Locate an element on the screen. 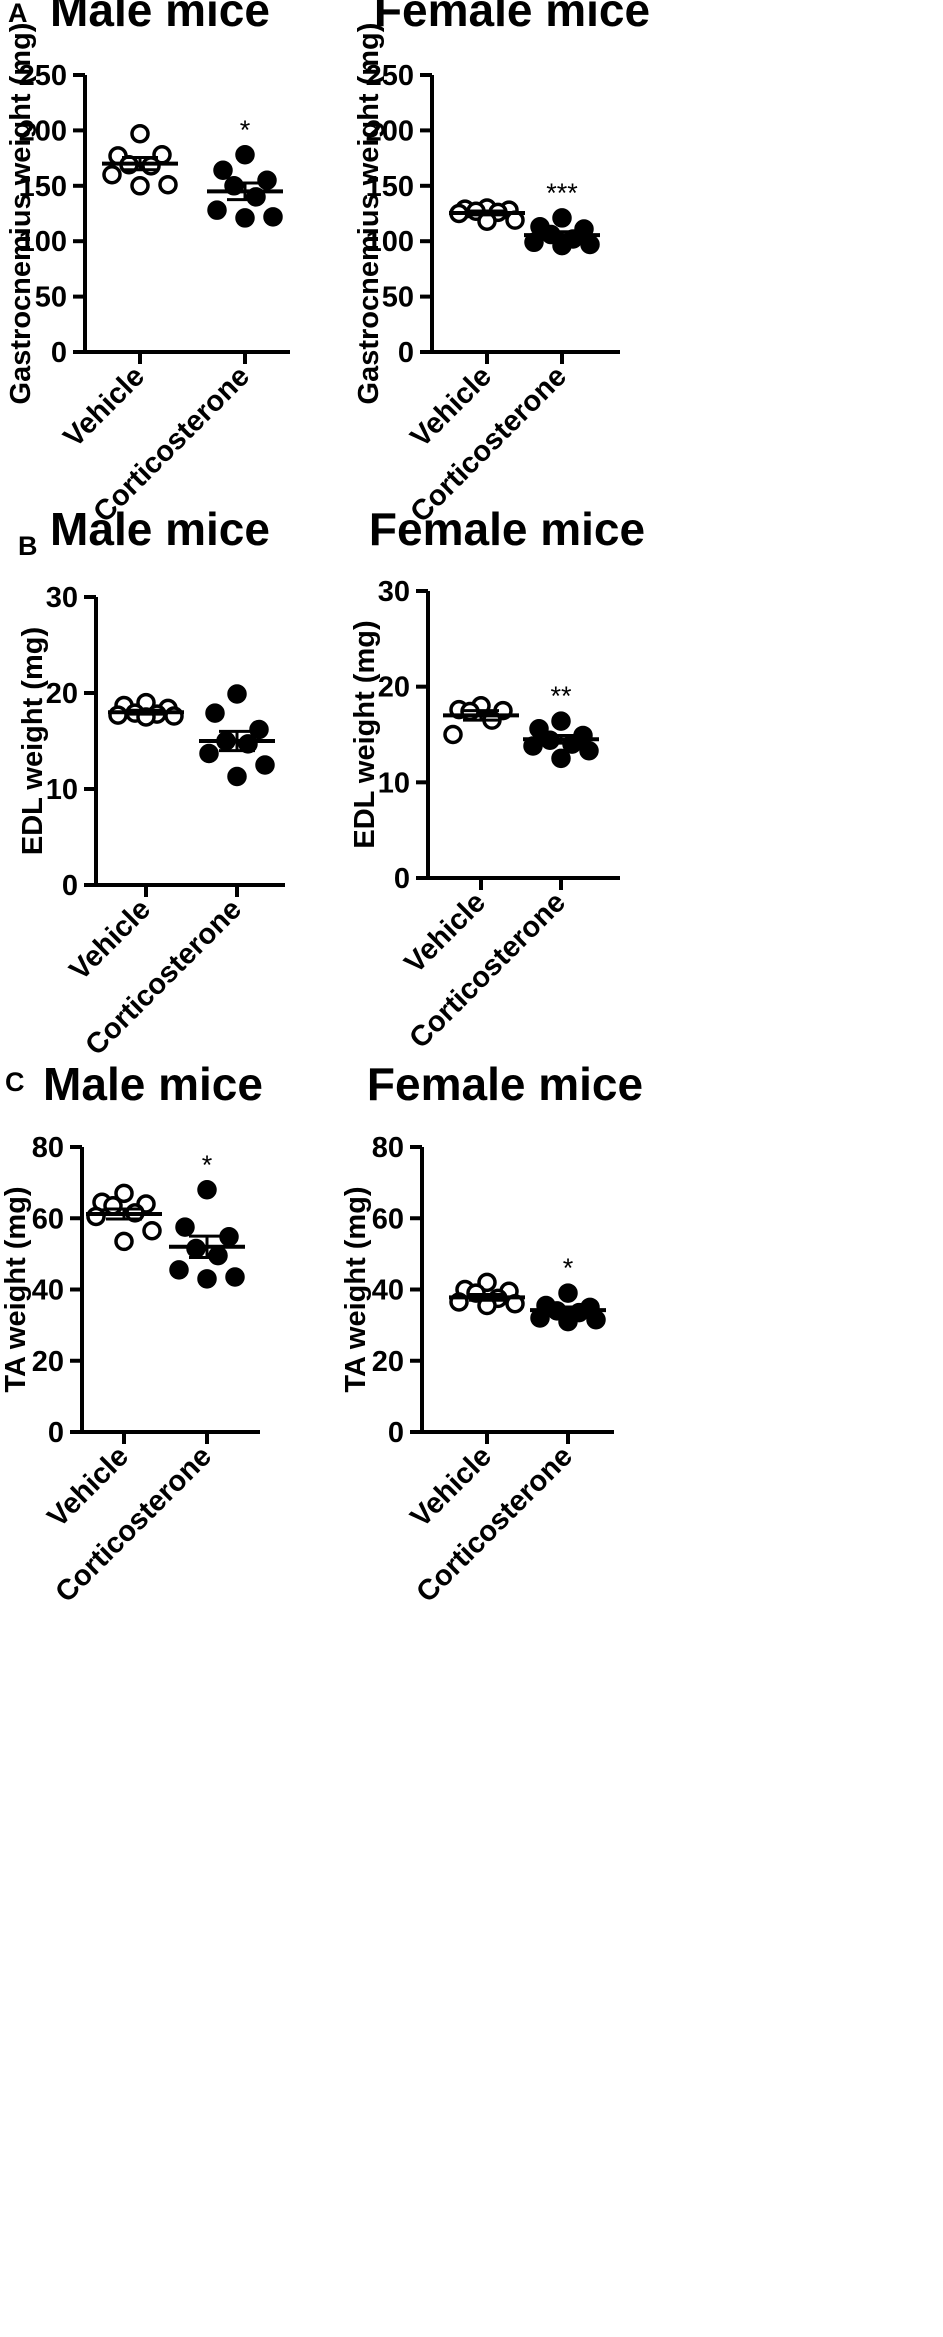  significance-marker: ** is located at coordinates (561, 696).